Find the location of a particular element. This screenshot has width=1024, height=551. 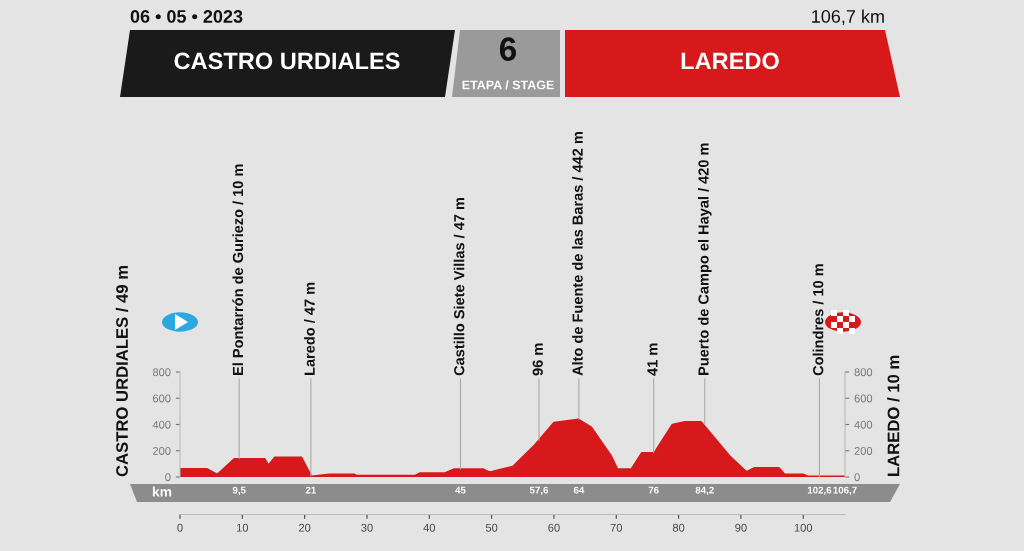

x2-tick-label: 45 is located at coordinates (460, 490).